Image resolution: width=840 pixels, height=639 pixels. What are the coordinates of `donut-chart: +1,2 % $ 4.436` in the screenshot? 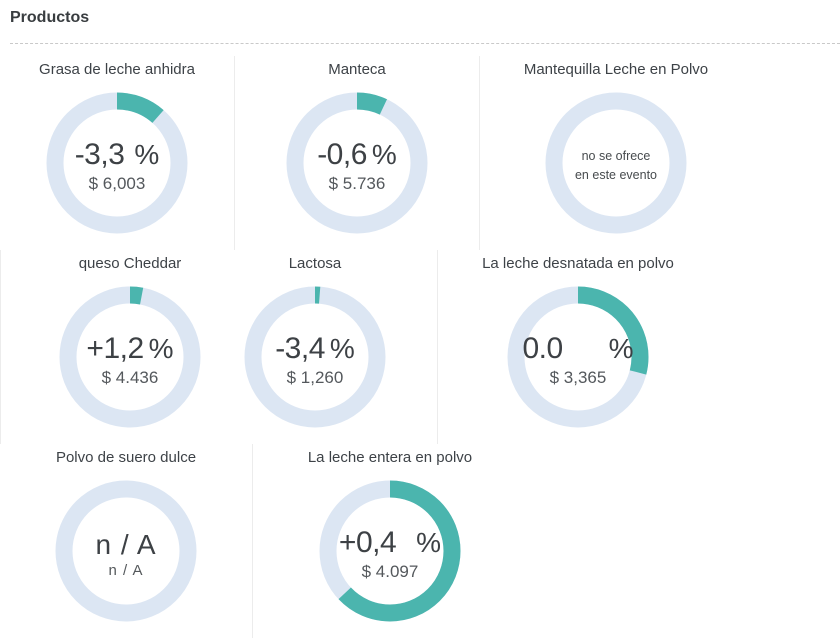 It's located at (130, 357).